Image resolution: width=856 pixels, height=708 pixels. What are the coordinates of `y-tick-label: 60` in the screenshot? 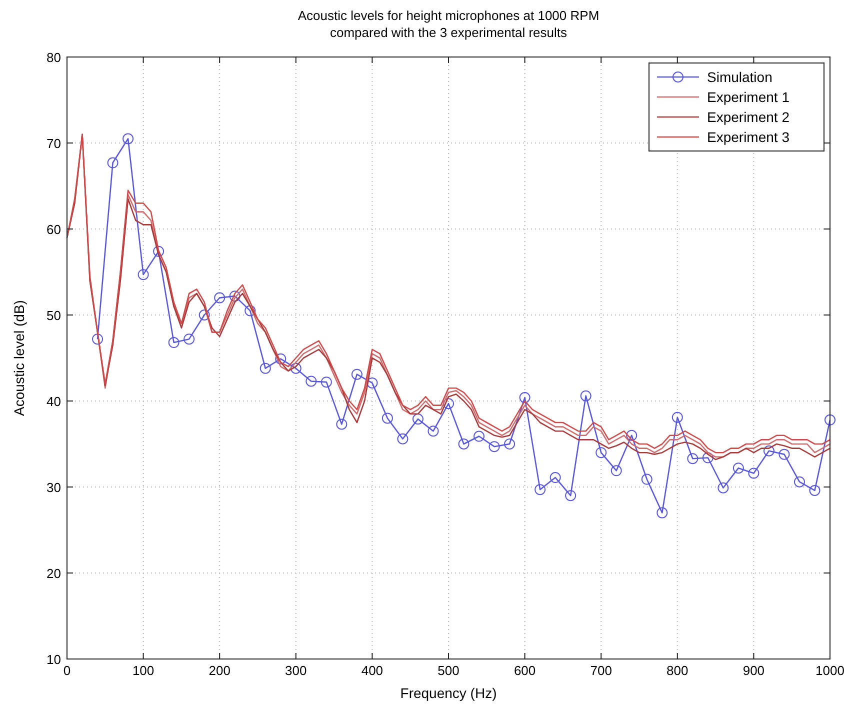 It's located at (53, 229).